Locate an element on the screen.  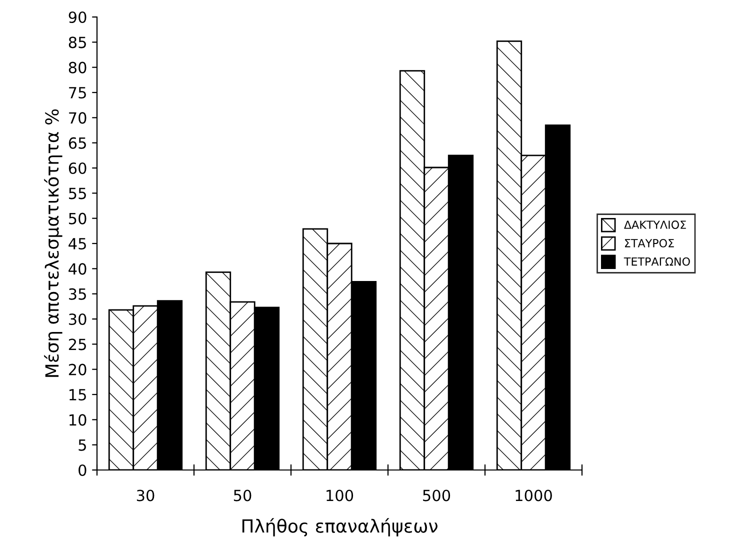
y-tick-label: 50 is located at coordinates (77, 218).